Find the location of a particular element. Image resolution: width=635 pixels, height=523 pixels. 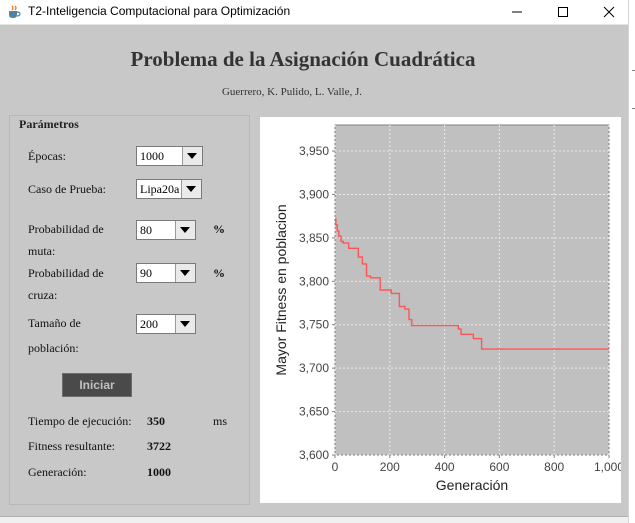

y-tick-label: 3,900 is located at coordinates (314, 194).